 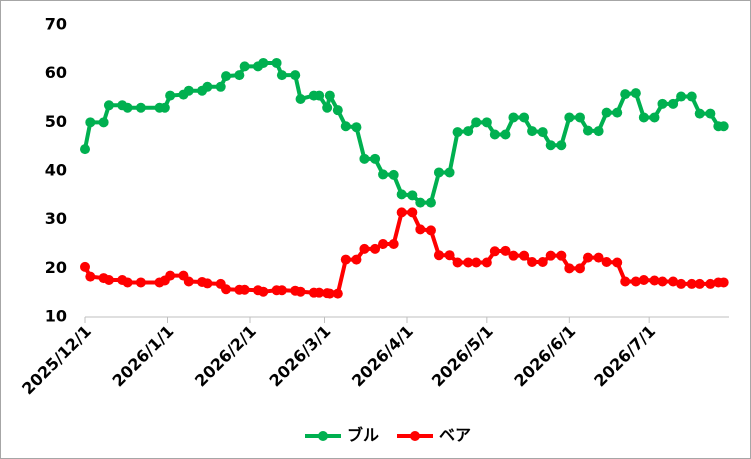 What do you see at coordinates (56, 316) in the screenshot?
I see `y-tick-label: 10` at bounding box center [56, 316].